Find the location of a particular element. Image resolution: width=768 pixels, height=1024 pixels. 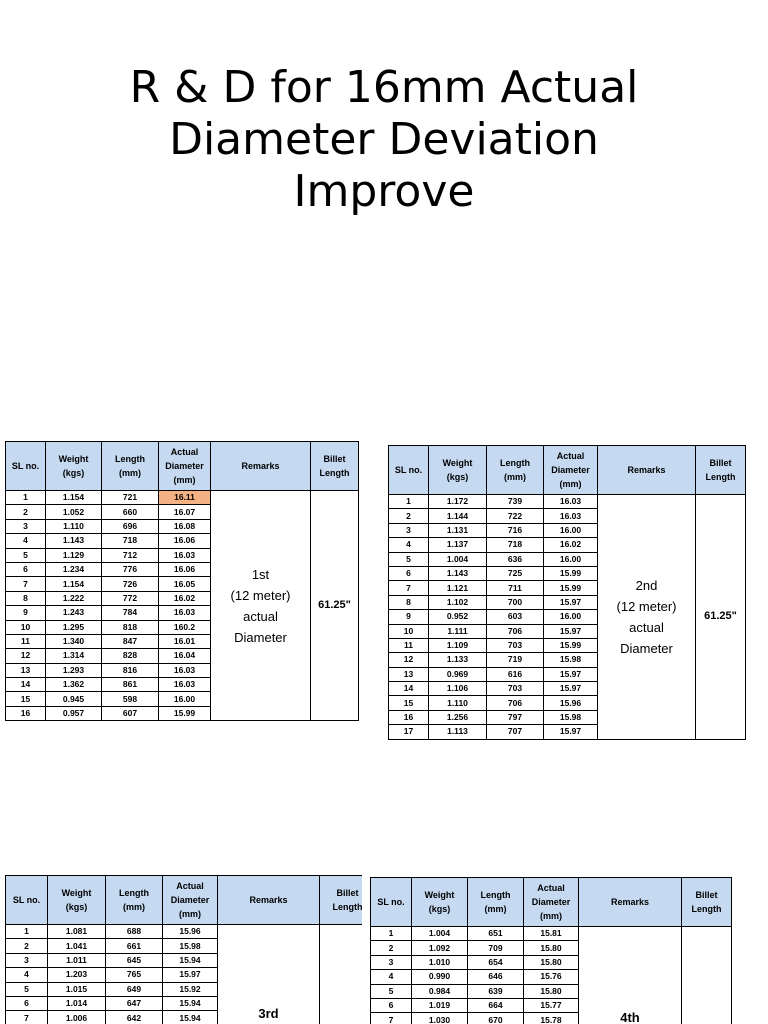

cell-length: 776 is located at coordinates (130, 569).